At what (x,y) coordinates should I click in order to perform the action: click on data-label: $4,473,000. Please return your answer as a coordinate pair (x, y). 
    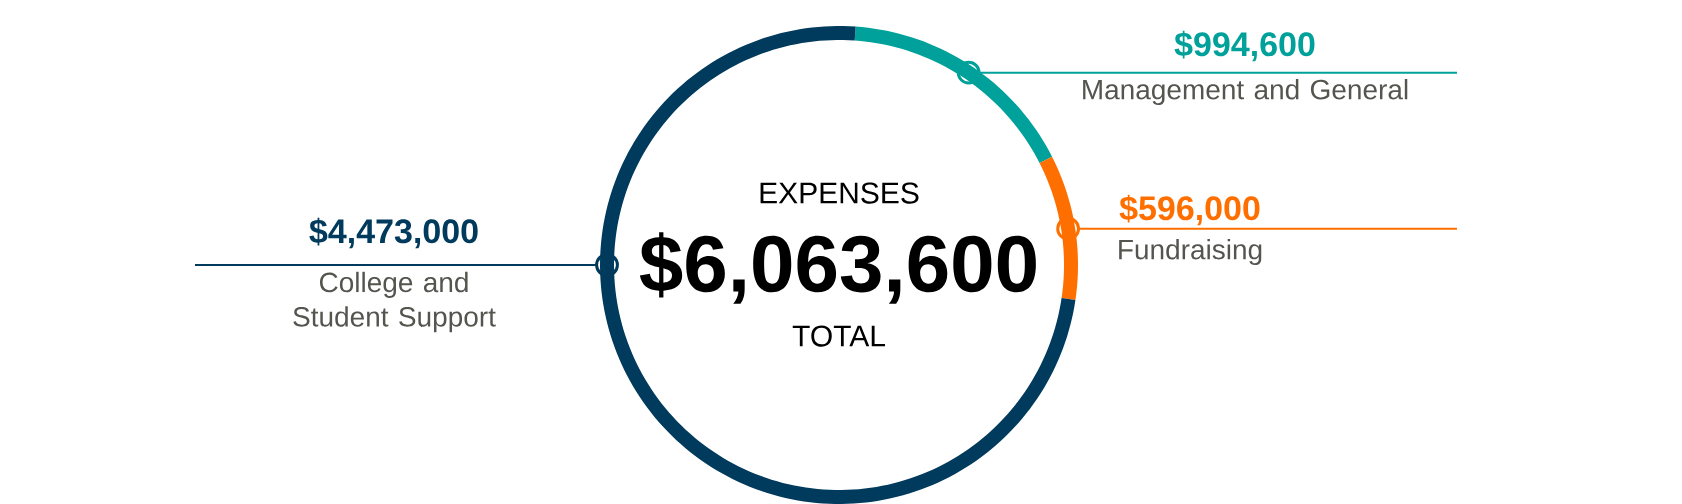
    Looking at the image, I should click on (393, 233).